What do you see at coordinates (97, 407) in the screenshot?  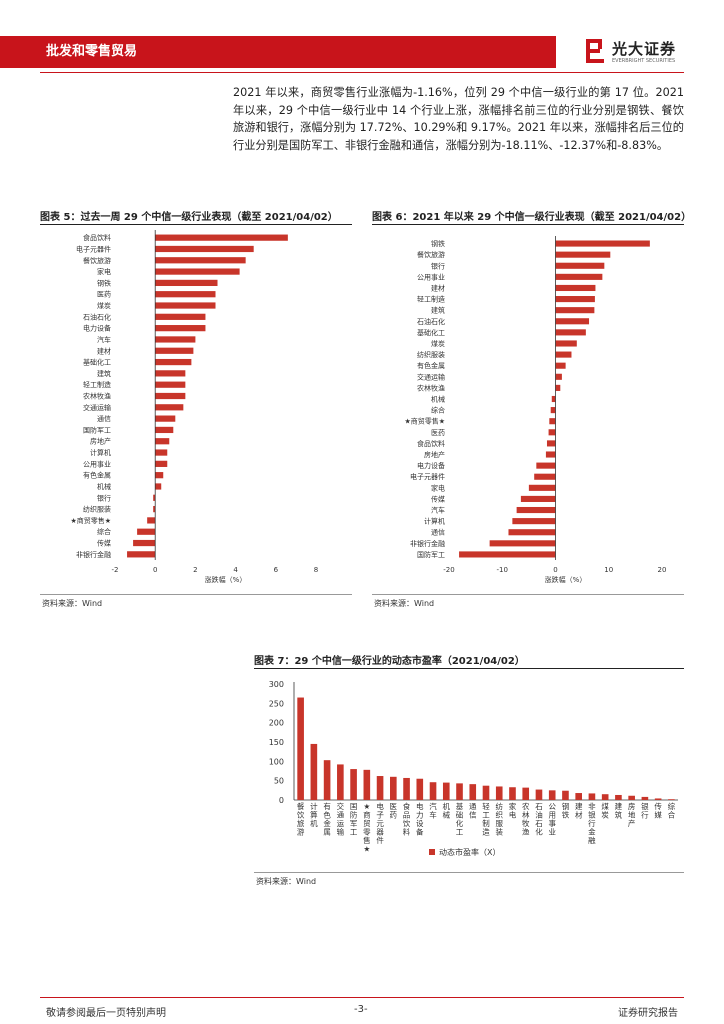 I see `fig5-category-label: 交通运输` at bounding box center [97, 407].